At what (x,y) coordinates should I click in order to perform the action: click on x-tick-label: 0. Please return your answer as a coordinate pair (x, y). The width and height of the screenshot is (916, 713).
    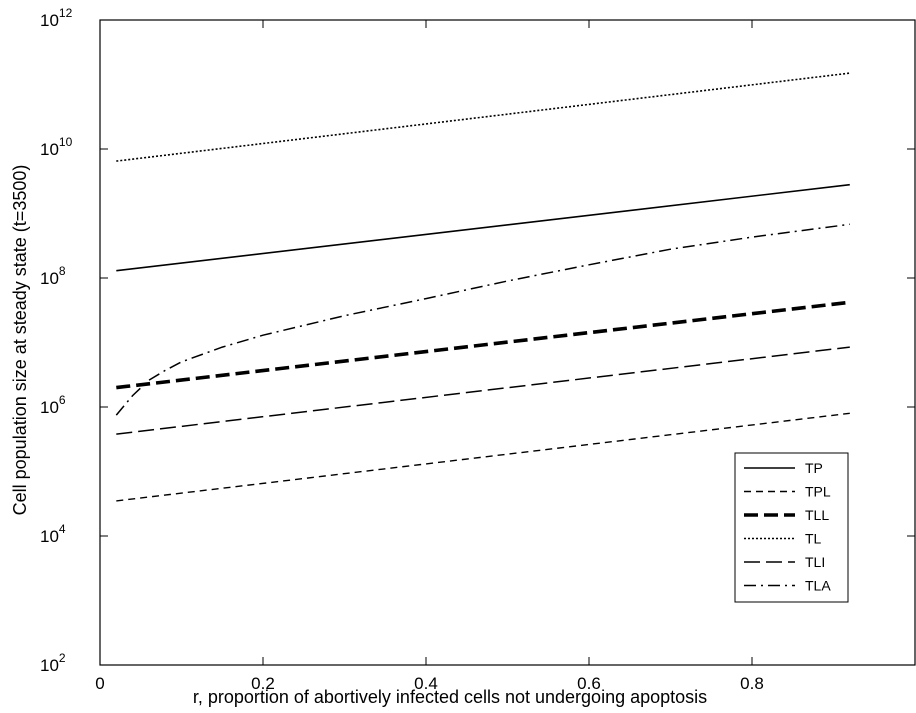
    Looking at the image, I should click on (99, 683).